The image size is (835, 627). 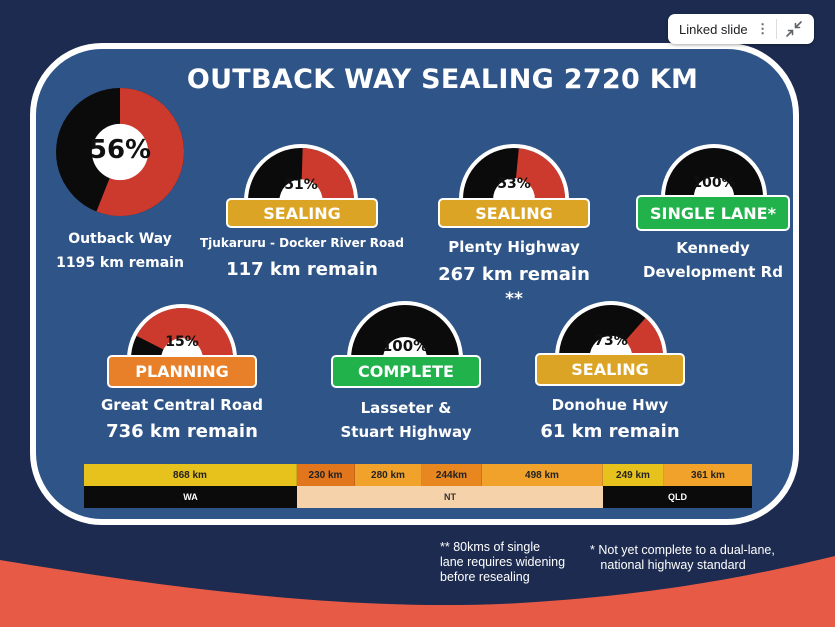 I want to click on linked-slide-chip: Linked slide ⋮, so click(x=741, y=29).